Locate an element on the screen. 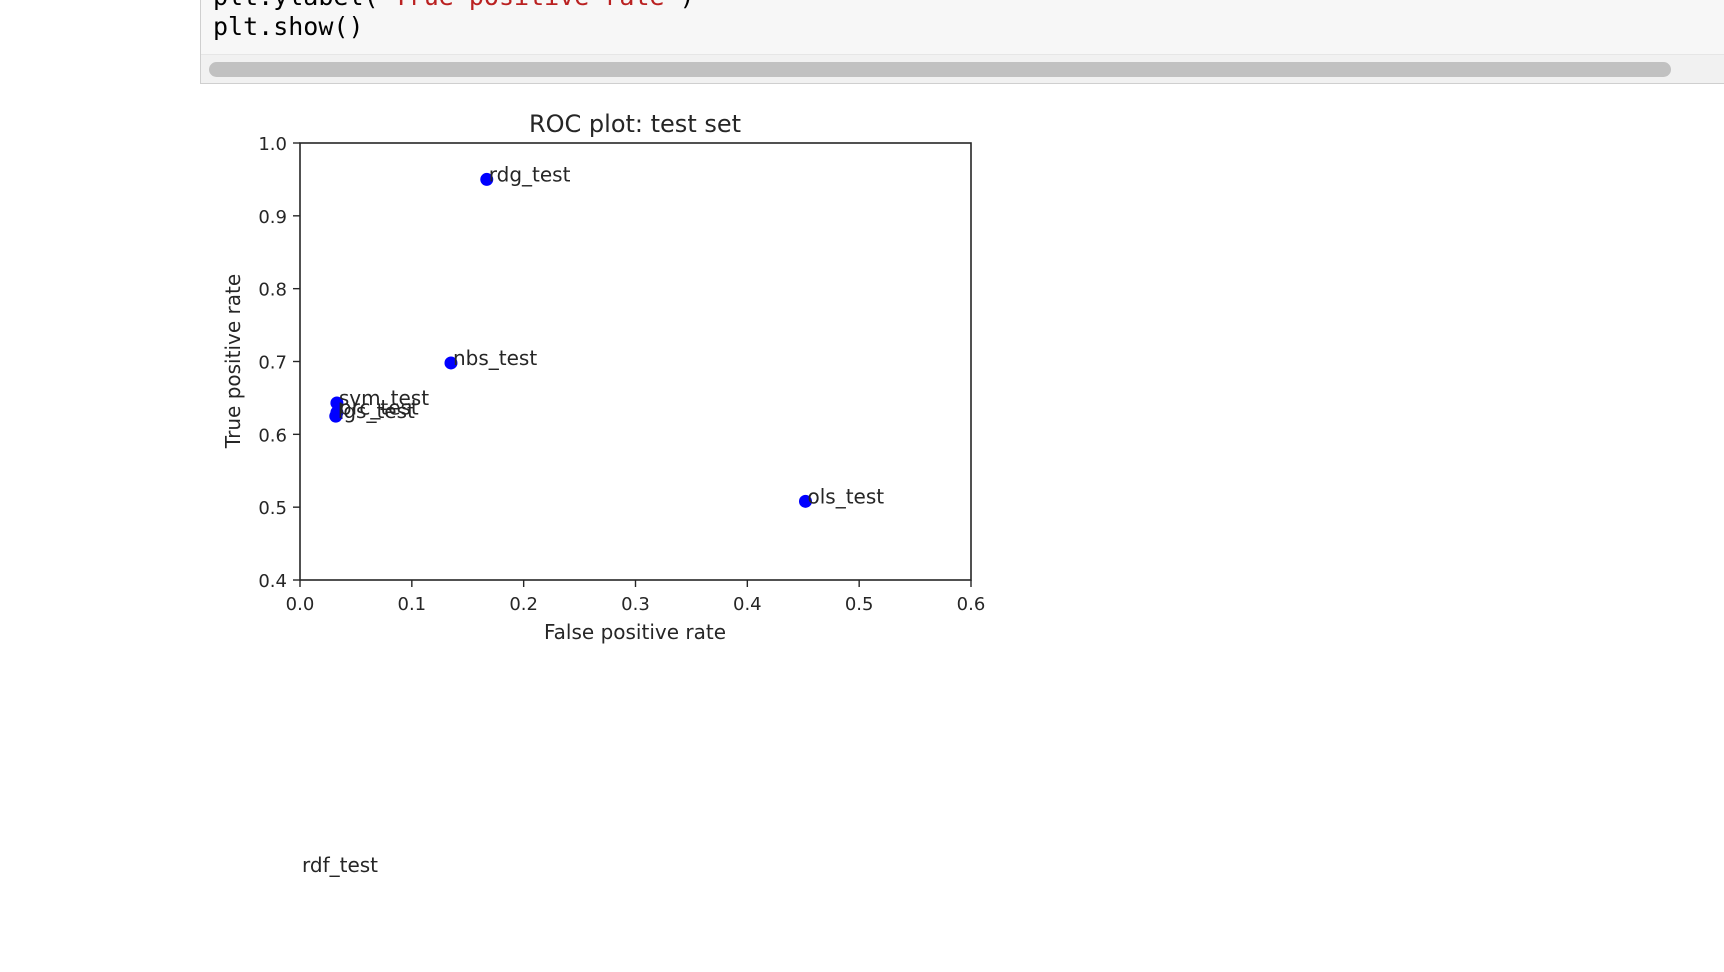  x-tick-label: 0.3 is located at coordinates (635, 604).